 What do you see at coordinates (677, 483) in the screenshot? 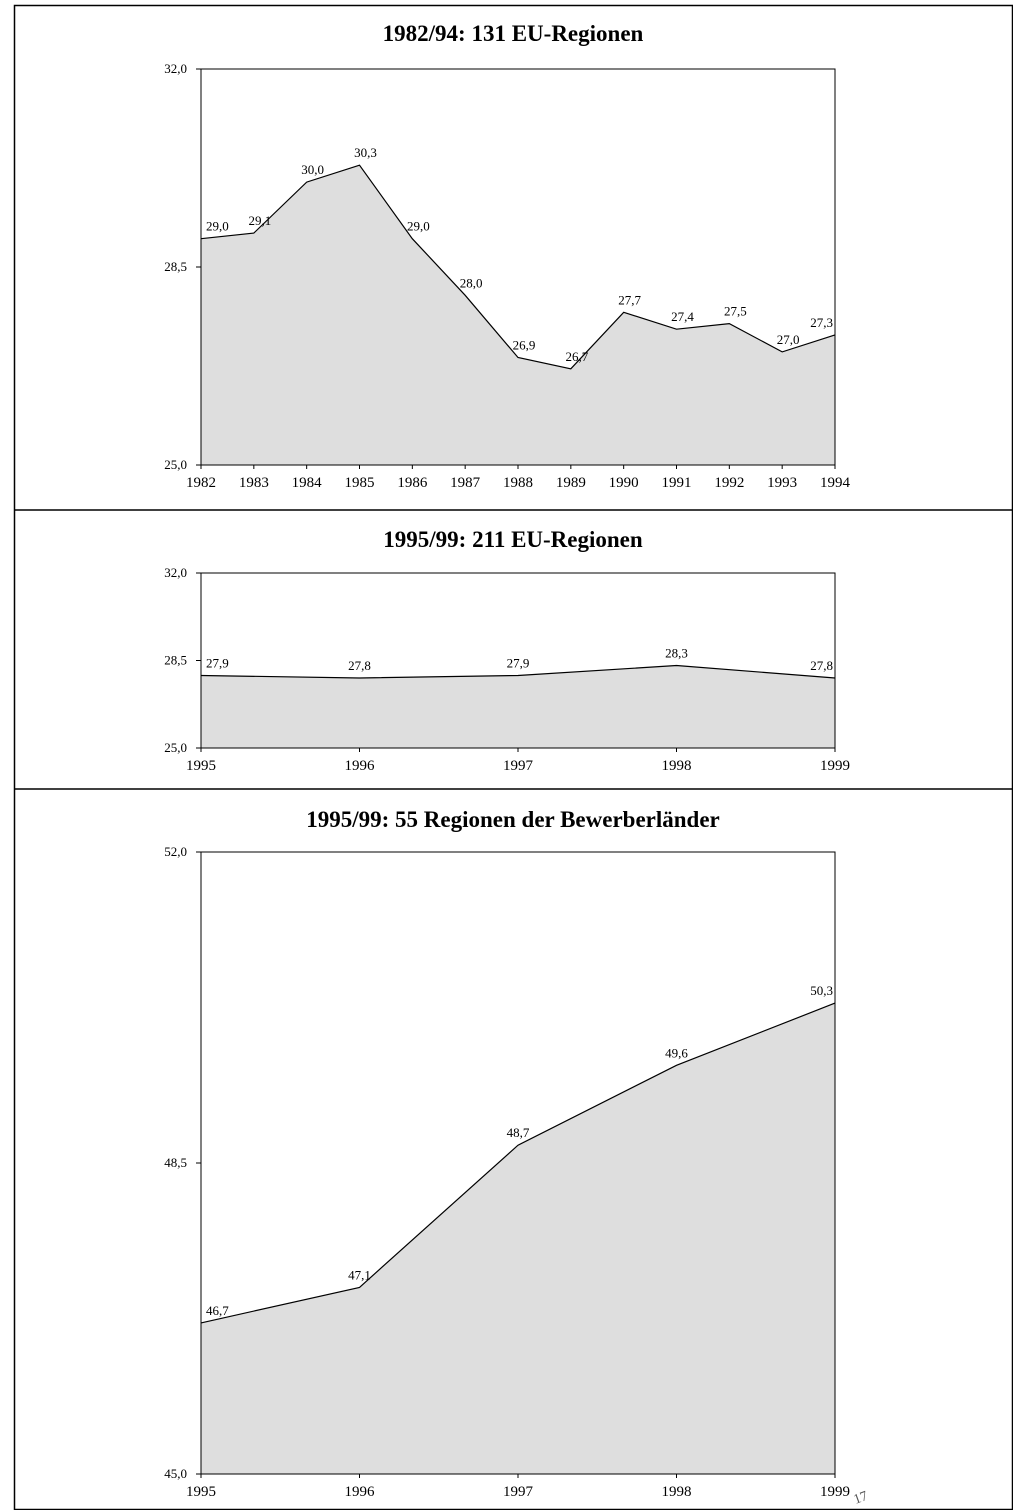
I see `chart-1-x-tick-label: 1991` at bounding box center [677, 483].